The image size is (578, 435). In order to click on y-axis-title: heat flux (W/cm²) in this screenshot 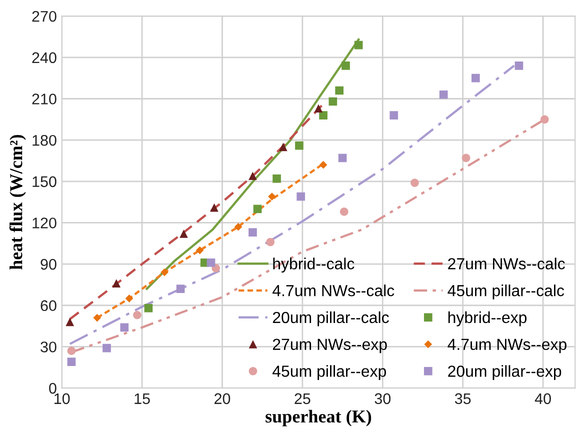, I will do `click(17, 202)`.